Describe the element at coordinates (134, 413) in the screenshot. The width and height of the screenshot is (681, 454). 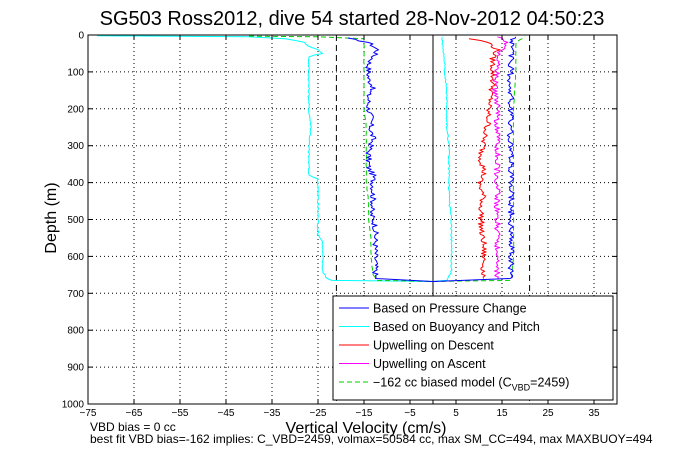
I see `x-tick-label: −65` at that location.